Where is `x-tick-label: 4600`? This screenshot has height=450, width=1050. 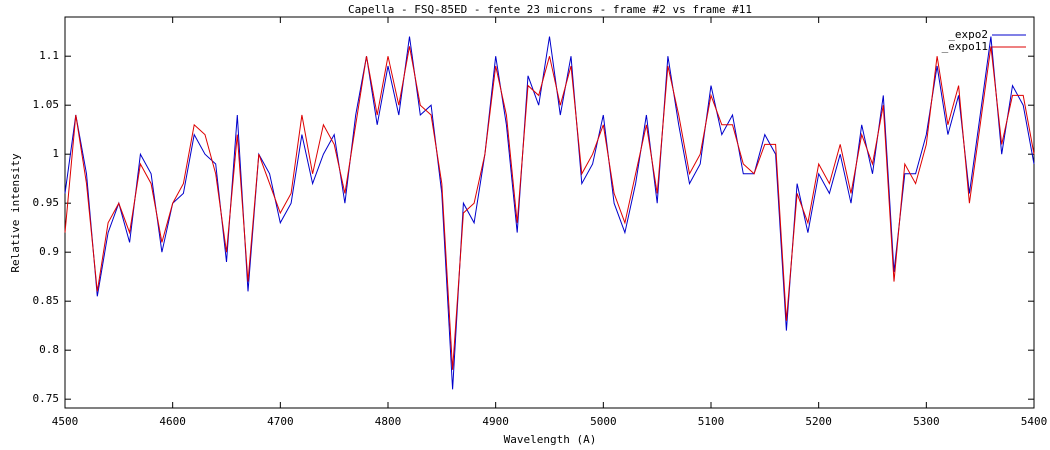 x-tick-label: 4600 is located at coordinates (172, 421).